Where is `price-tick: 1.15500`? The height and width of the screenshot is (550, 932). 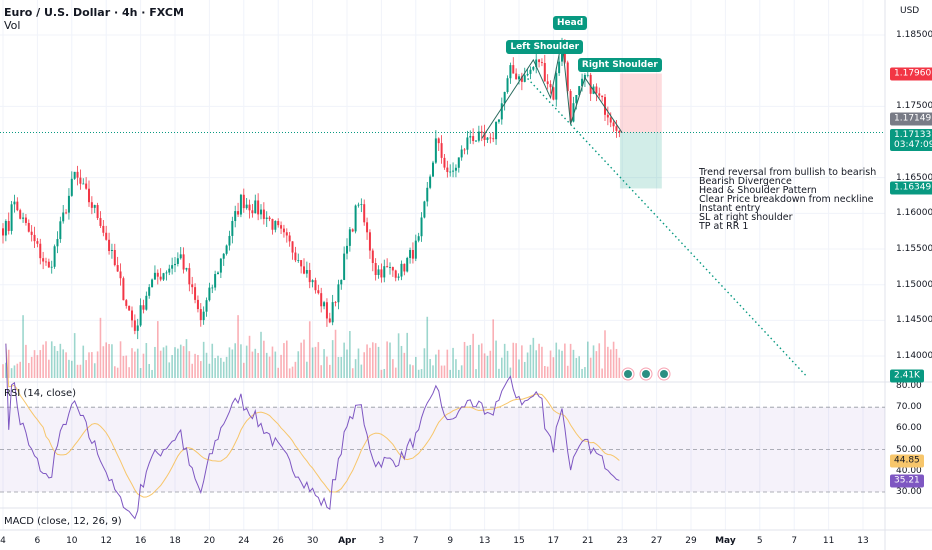
price-tick: 1.15500 is located at coordinates (914, 249).